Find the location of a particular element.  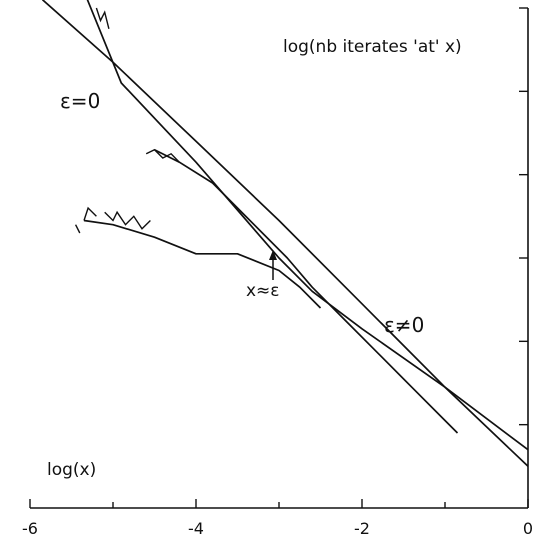

x-tick-label: -6 is located at coordinates (30, 528).